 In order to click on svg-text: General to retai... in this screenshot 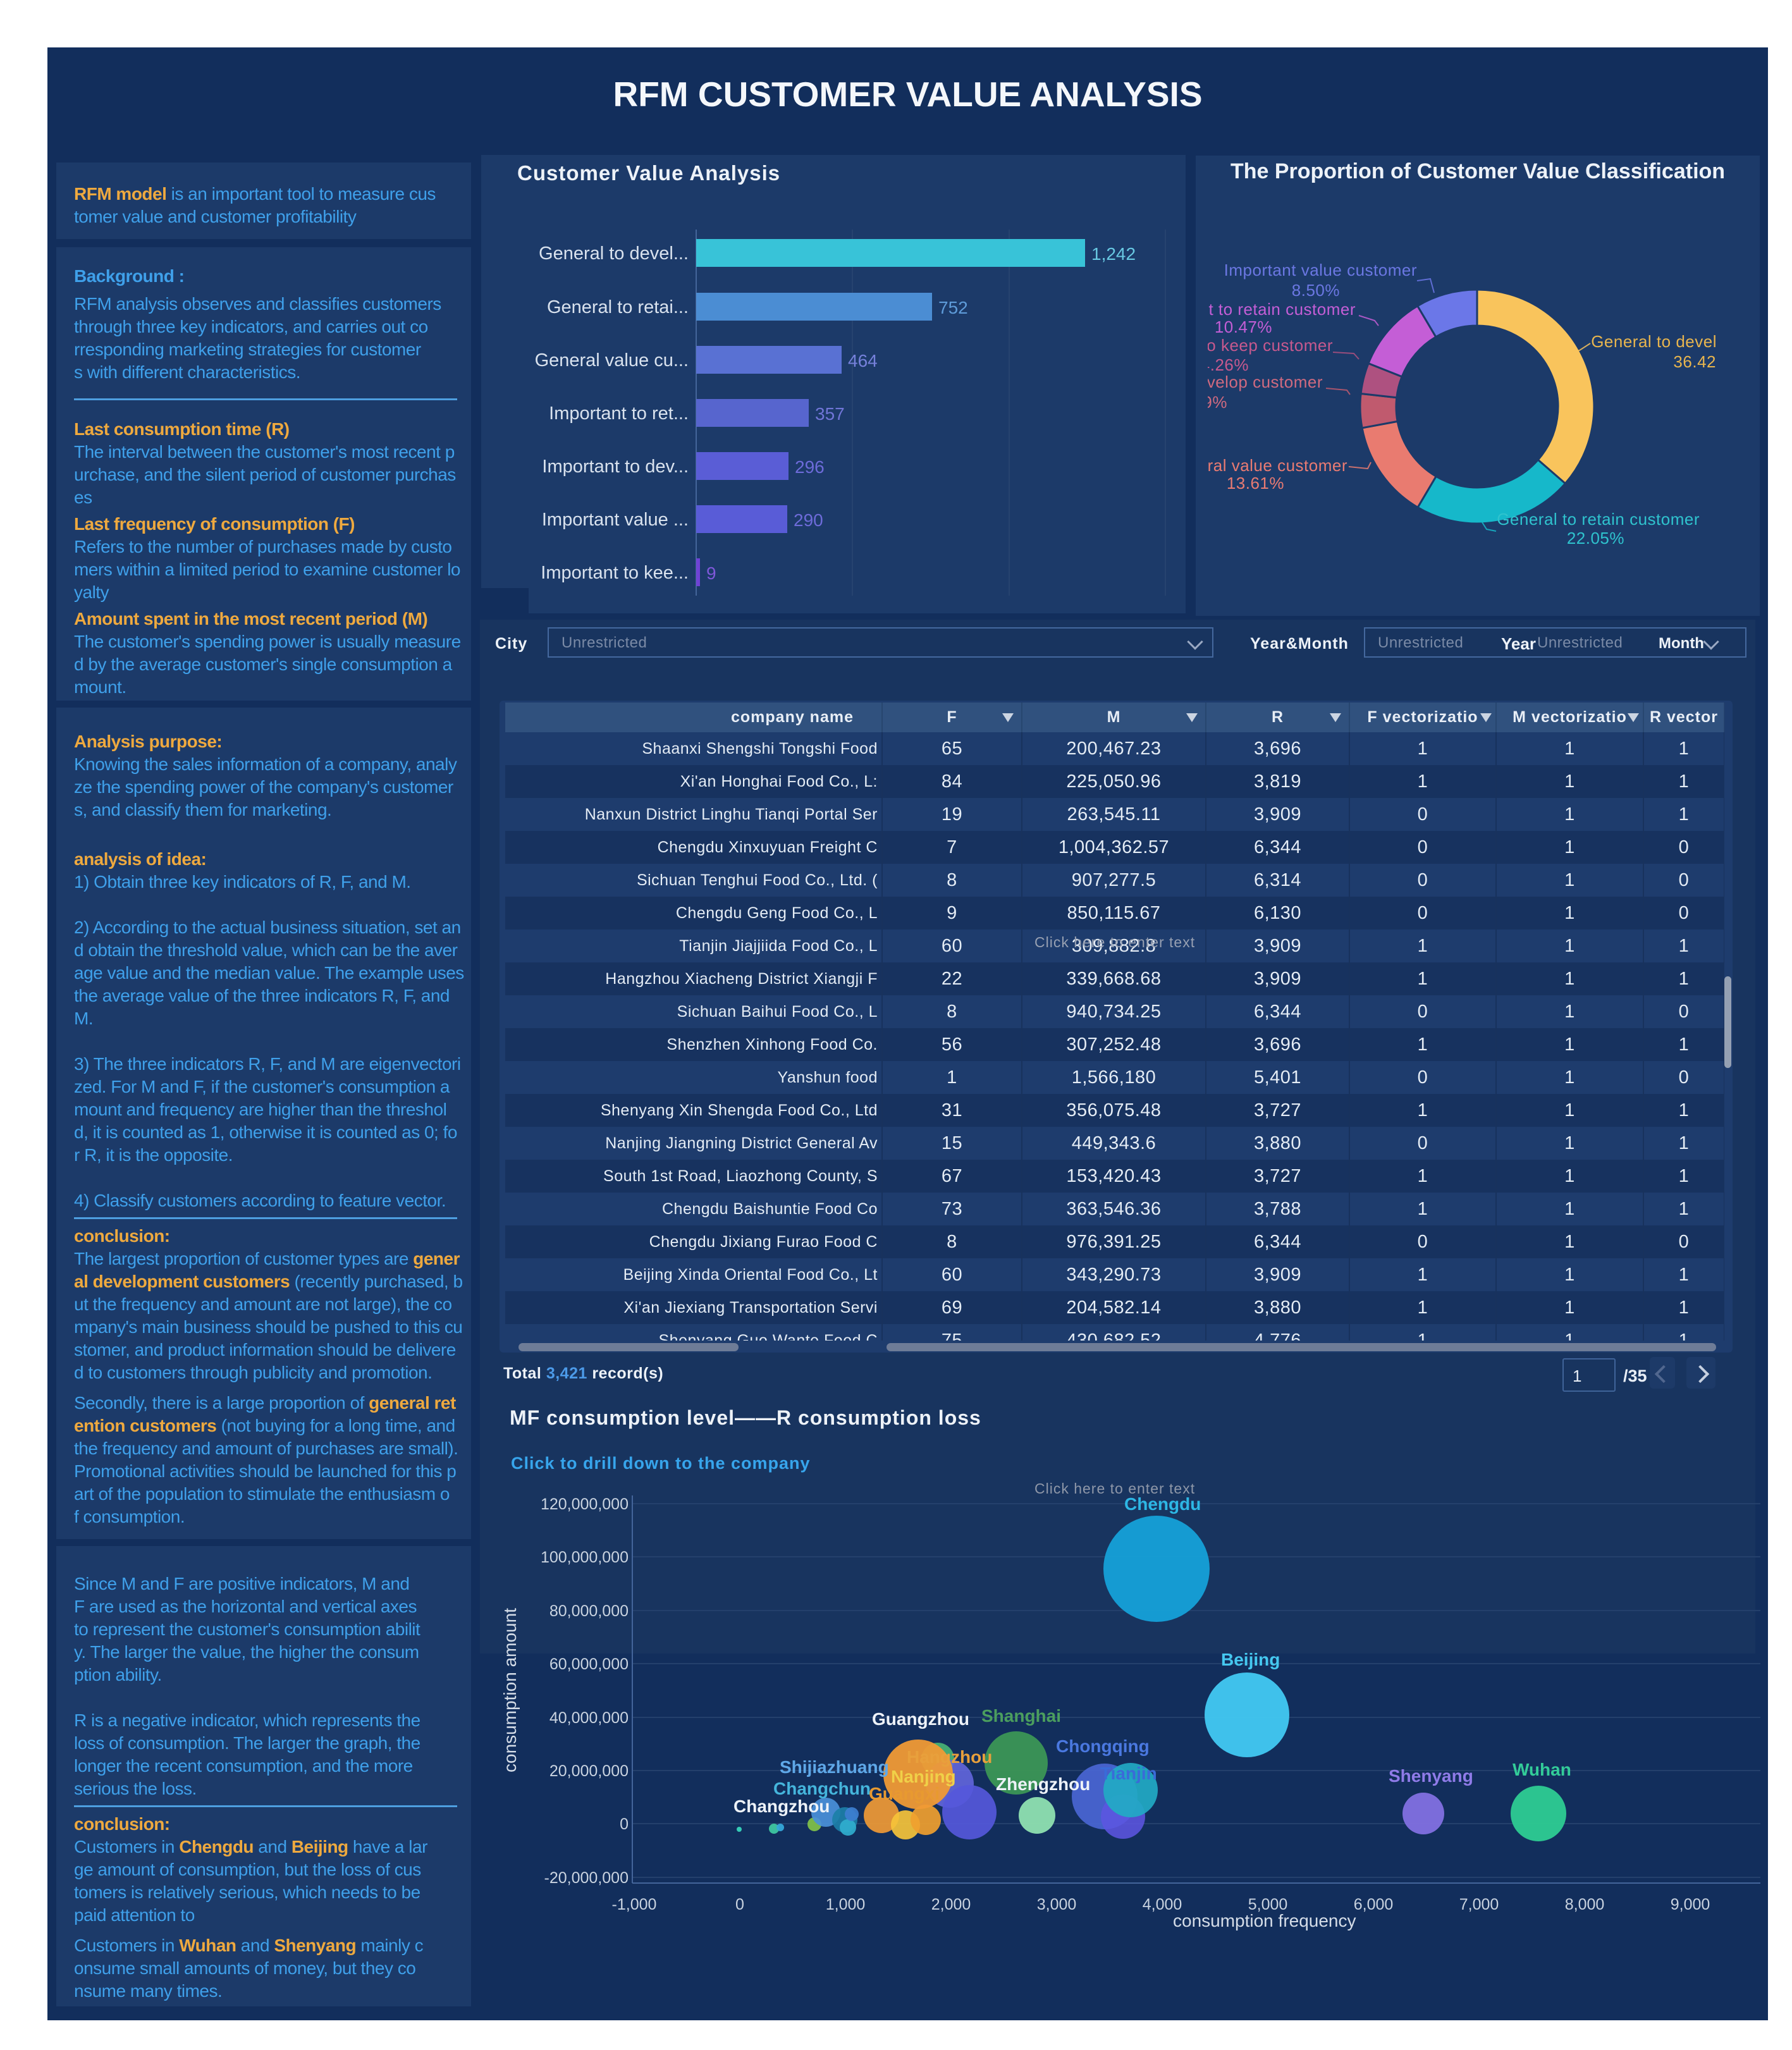, I will do `click(618, 307)`.